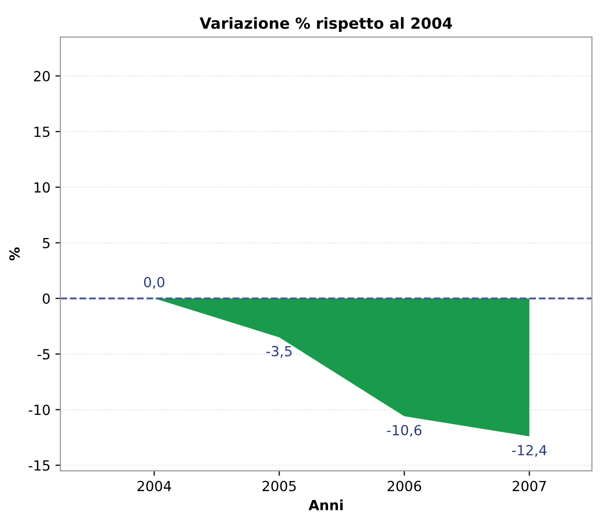 The image size is (604, 529). What do you see at coordinates (14, 253) in the screenshot?
I see `y-axis-title: %` at bounding box center [14, 253].